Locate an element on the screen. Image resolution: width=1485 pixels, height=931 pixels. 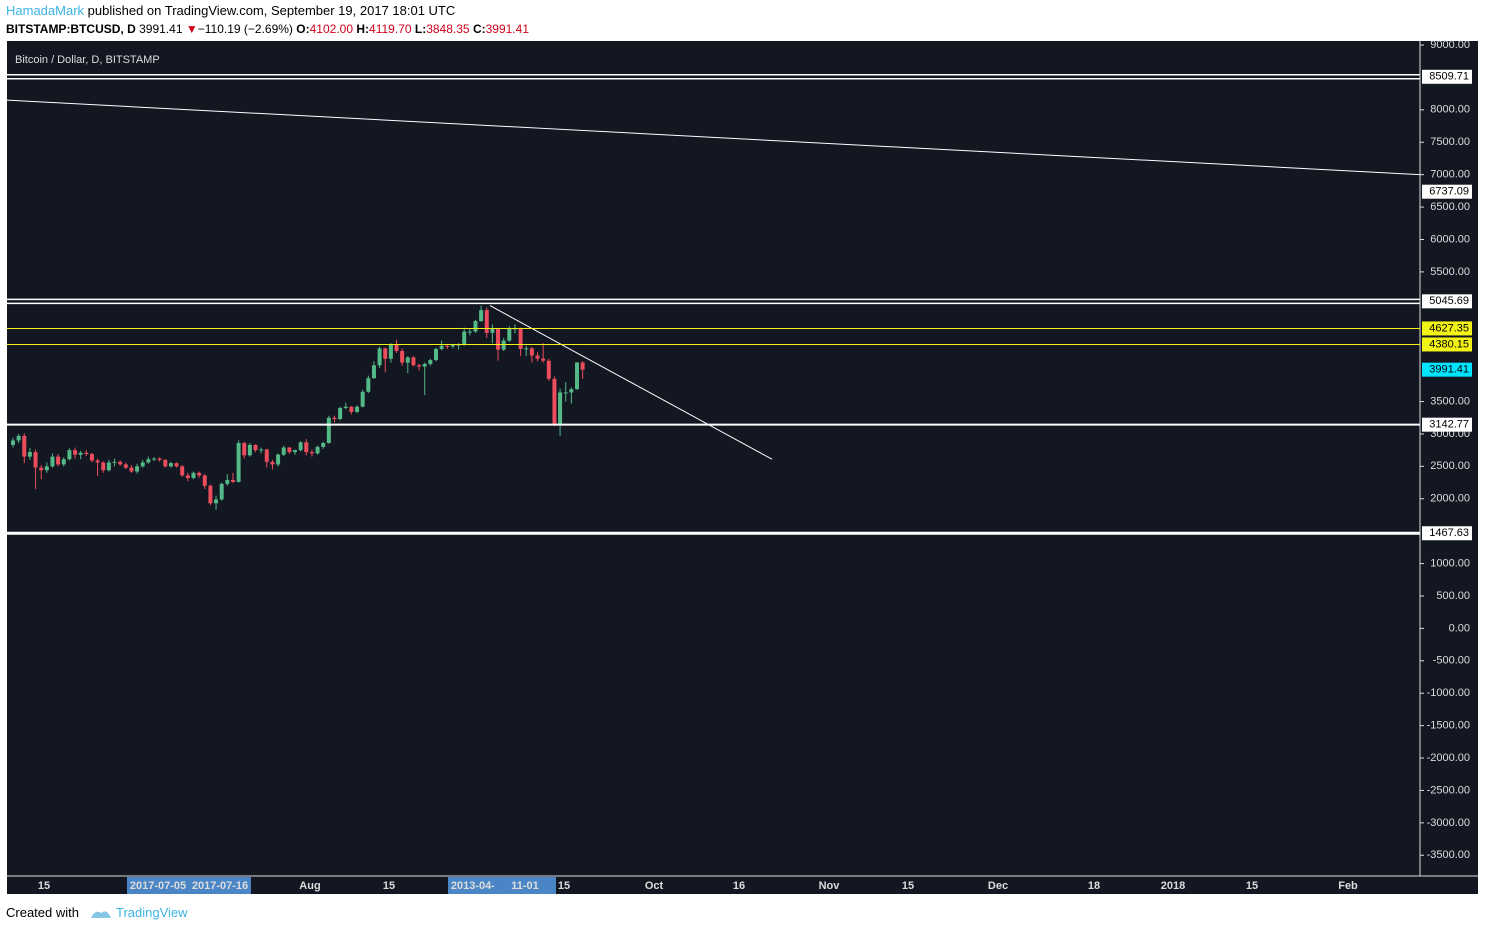
x-tick-label: 2017-07-16 is located at coordinates (220, 886).